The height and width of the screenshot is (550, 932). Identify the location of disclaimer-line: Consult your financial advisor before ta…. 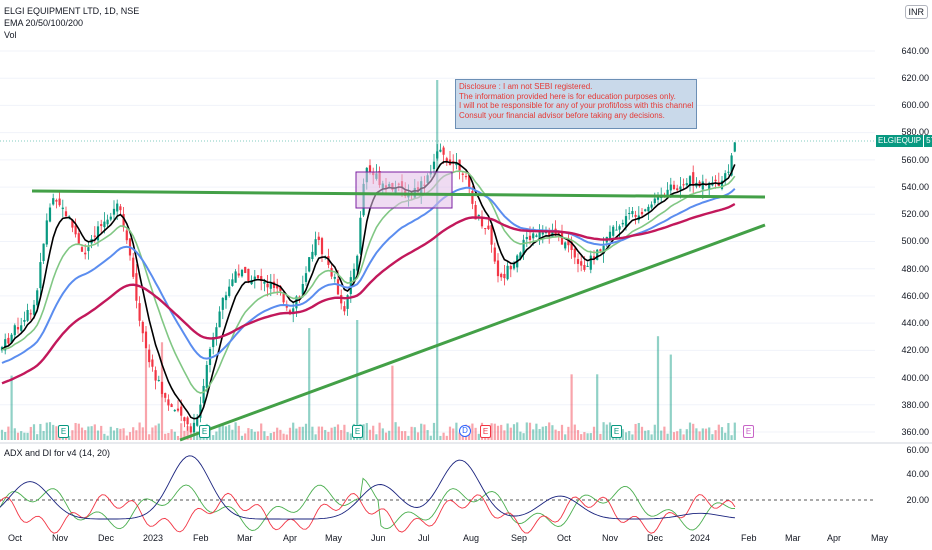
(562, 115).